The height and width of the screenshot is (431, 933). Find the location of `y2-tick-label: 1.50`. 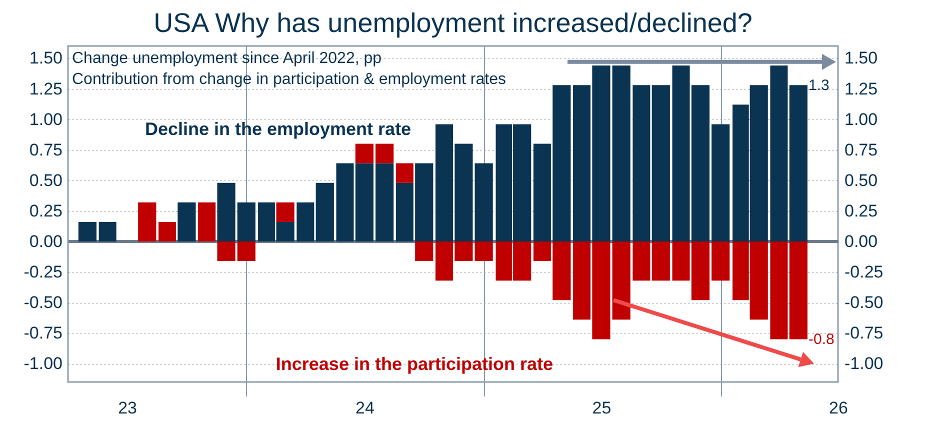

y2-tick-label: 1.50 is located at coordinates (861, 58).